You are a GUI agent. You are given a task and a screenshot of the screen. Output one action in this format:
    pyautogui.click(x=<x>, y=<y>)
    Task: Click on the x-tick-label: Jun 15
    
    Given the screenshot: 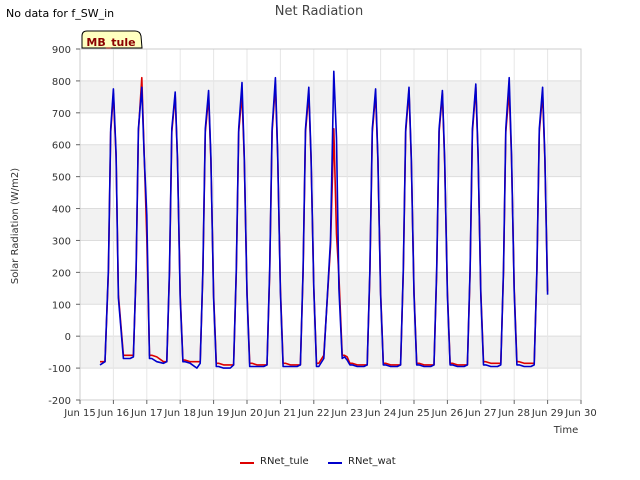 What is the action you would take?
    pyautogui.click(x=79, y=413)
    